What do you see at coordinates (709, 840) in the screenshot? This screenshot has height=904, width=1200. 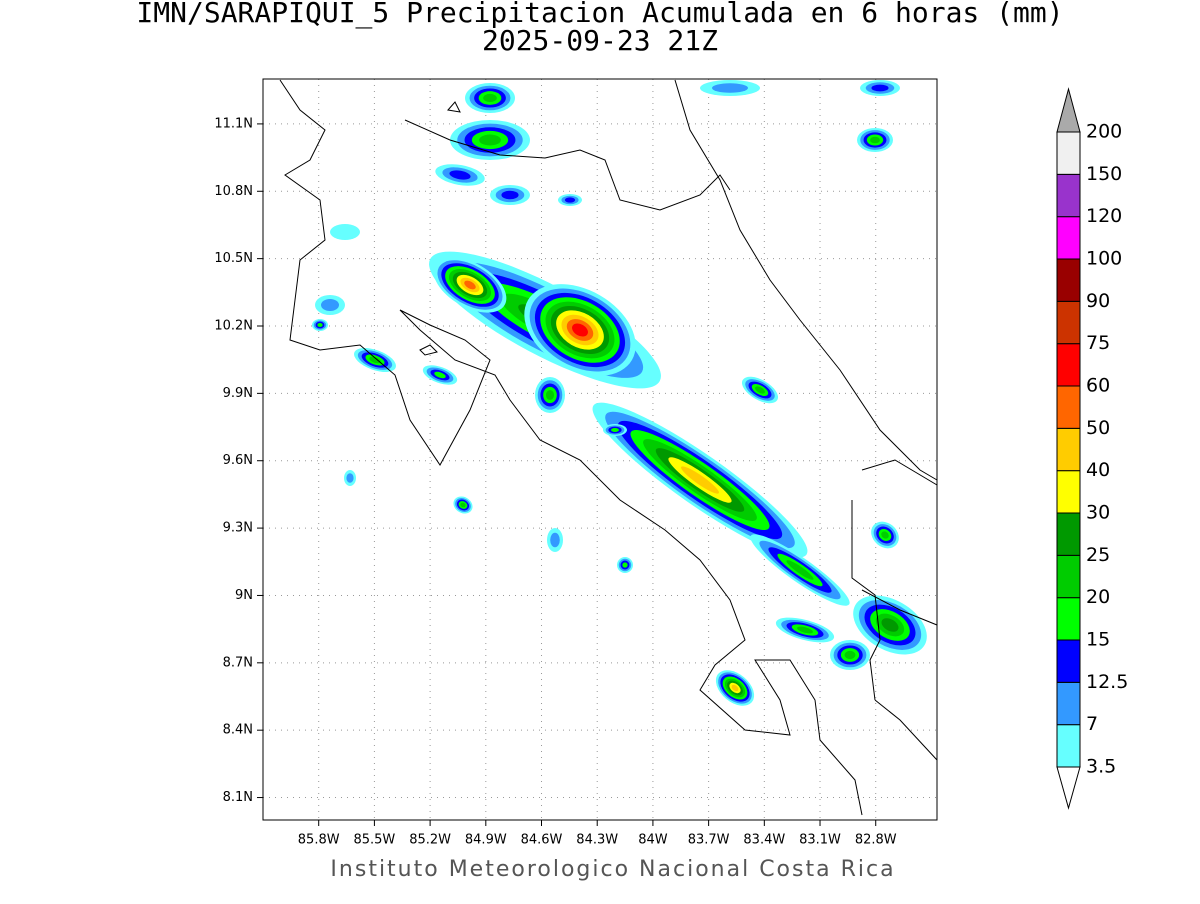 I see `x-tick-label: 83.7W` at bounding box center [709, 840].